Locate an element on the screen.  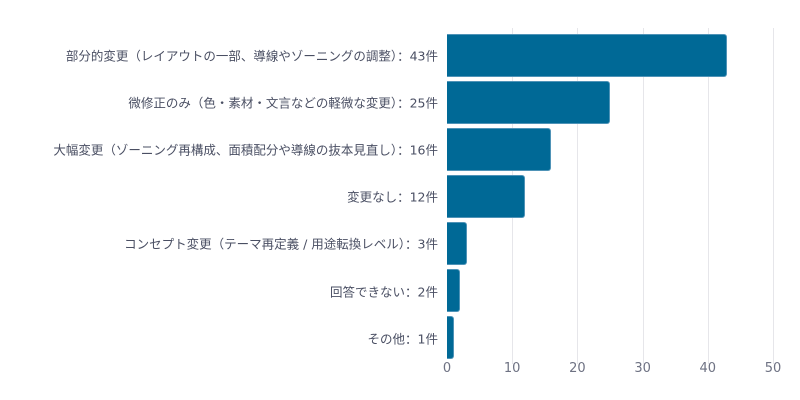
x-tick-label: 20 is located at coordinates (577, 368).